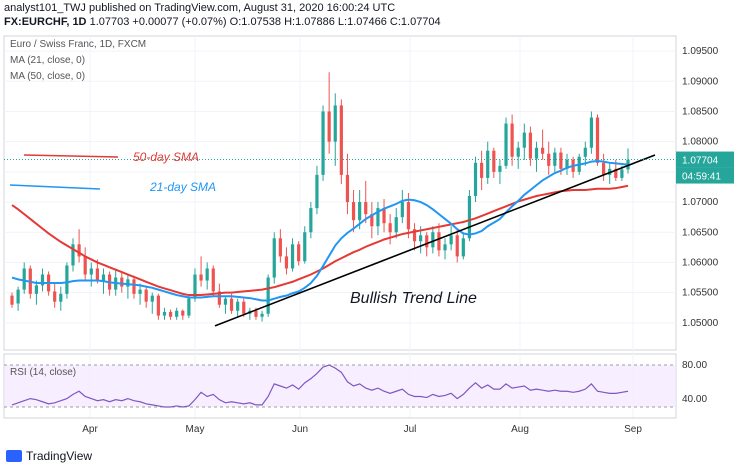 The image size is (740, 469). What do you see at coordinates (45, 22) in the screenshot?
I see `symbol-name: FX:EURCHF, 1D` at bounding box center [45, 22].